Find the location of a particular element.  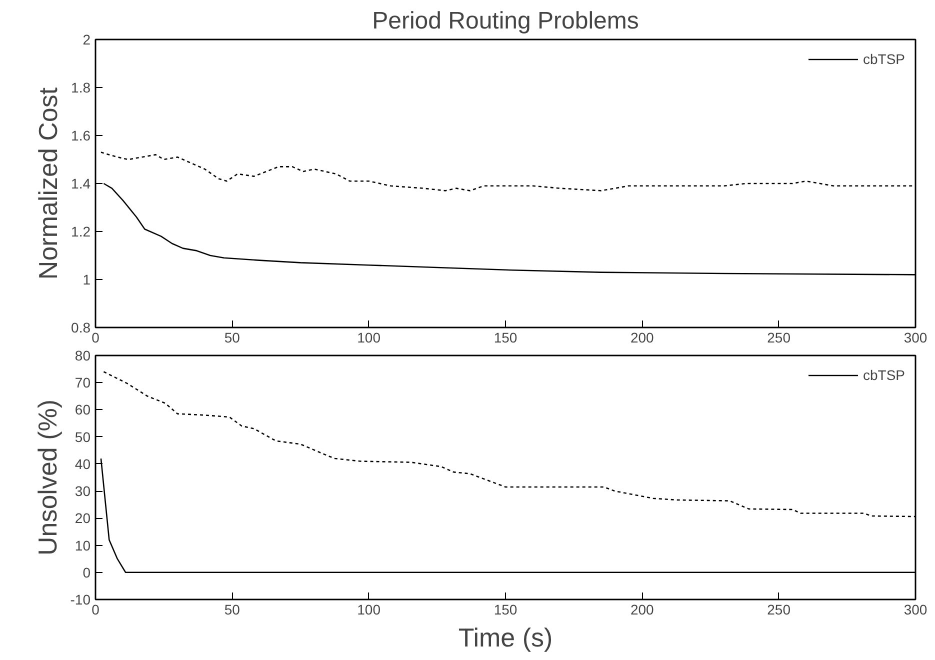

y-tick-label: 1.8 is located at coordinates (81, 88).